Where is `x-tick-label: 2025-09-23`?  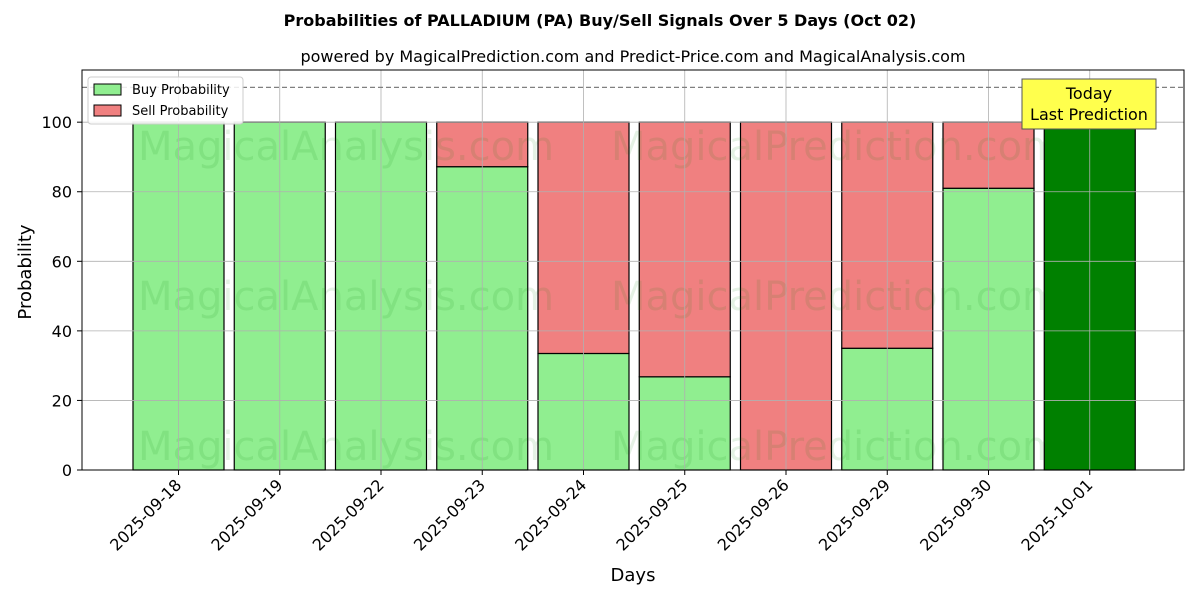 x-tick-label: 2025-09-23 is located at coordinates (449, 514).